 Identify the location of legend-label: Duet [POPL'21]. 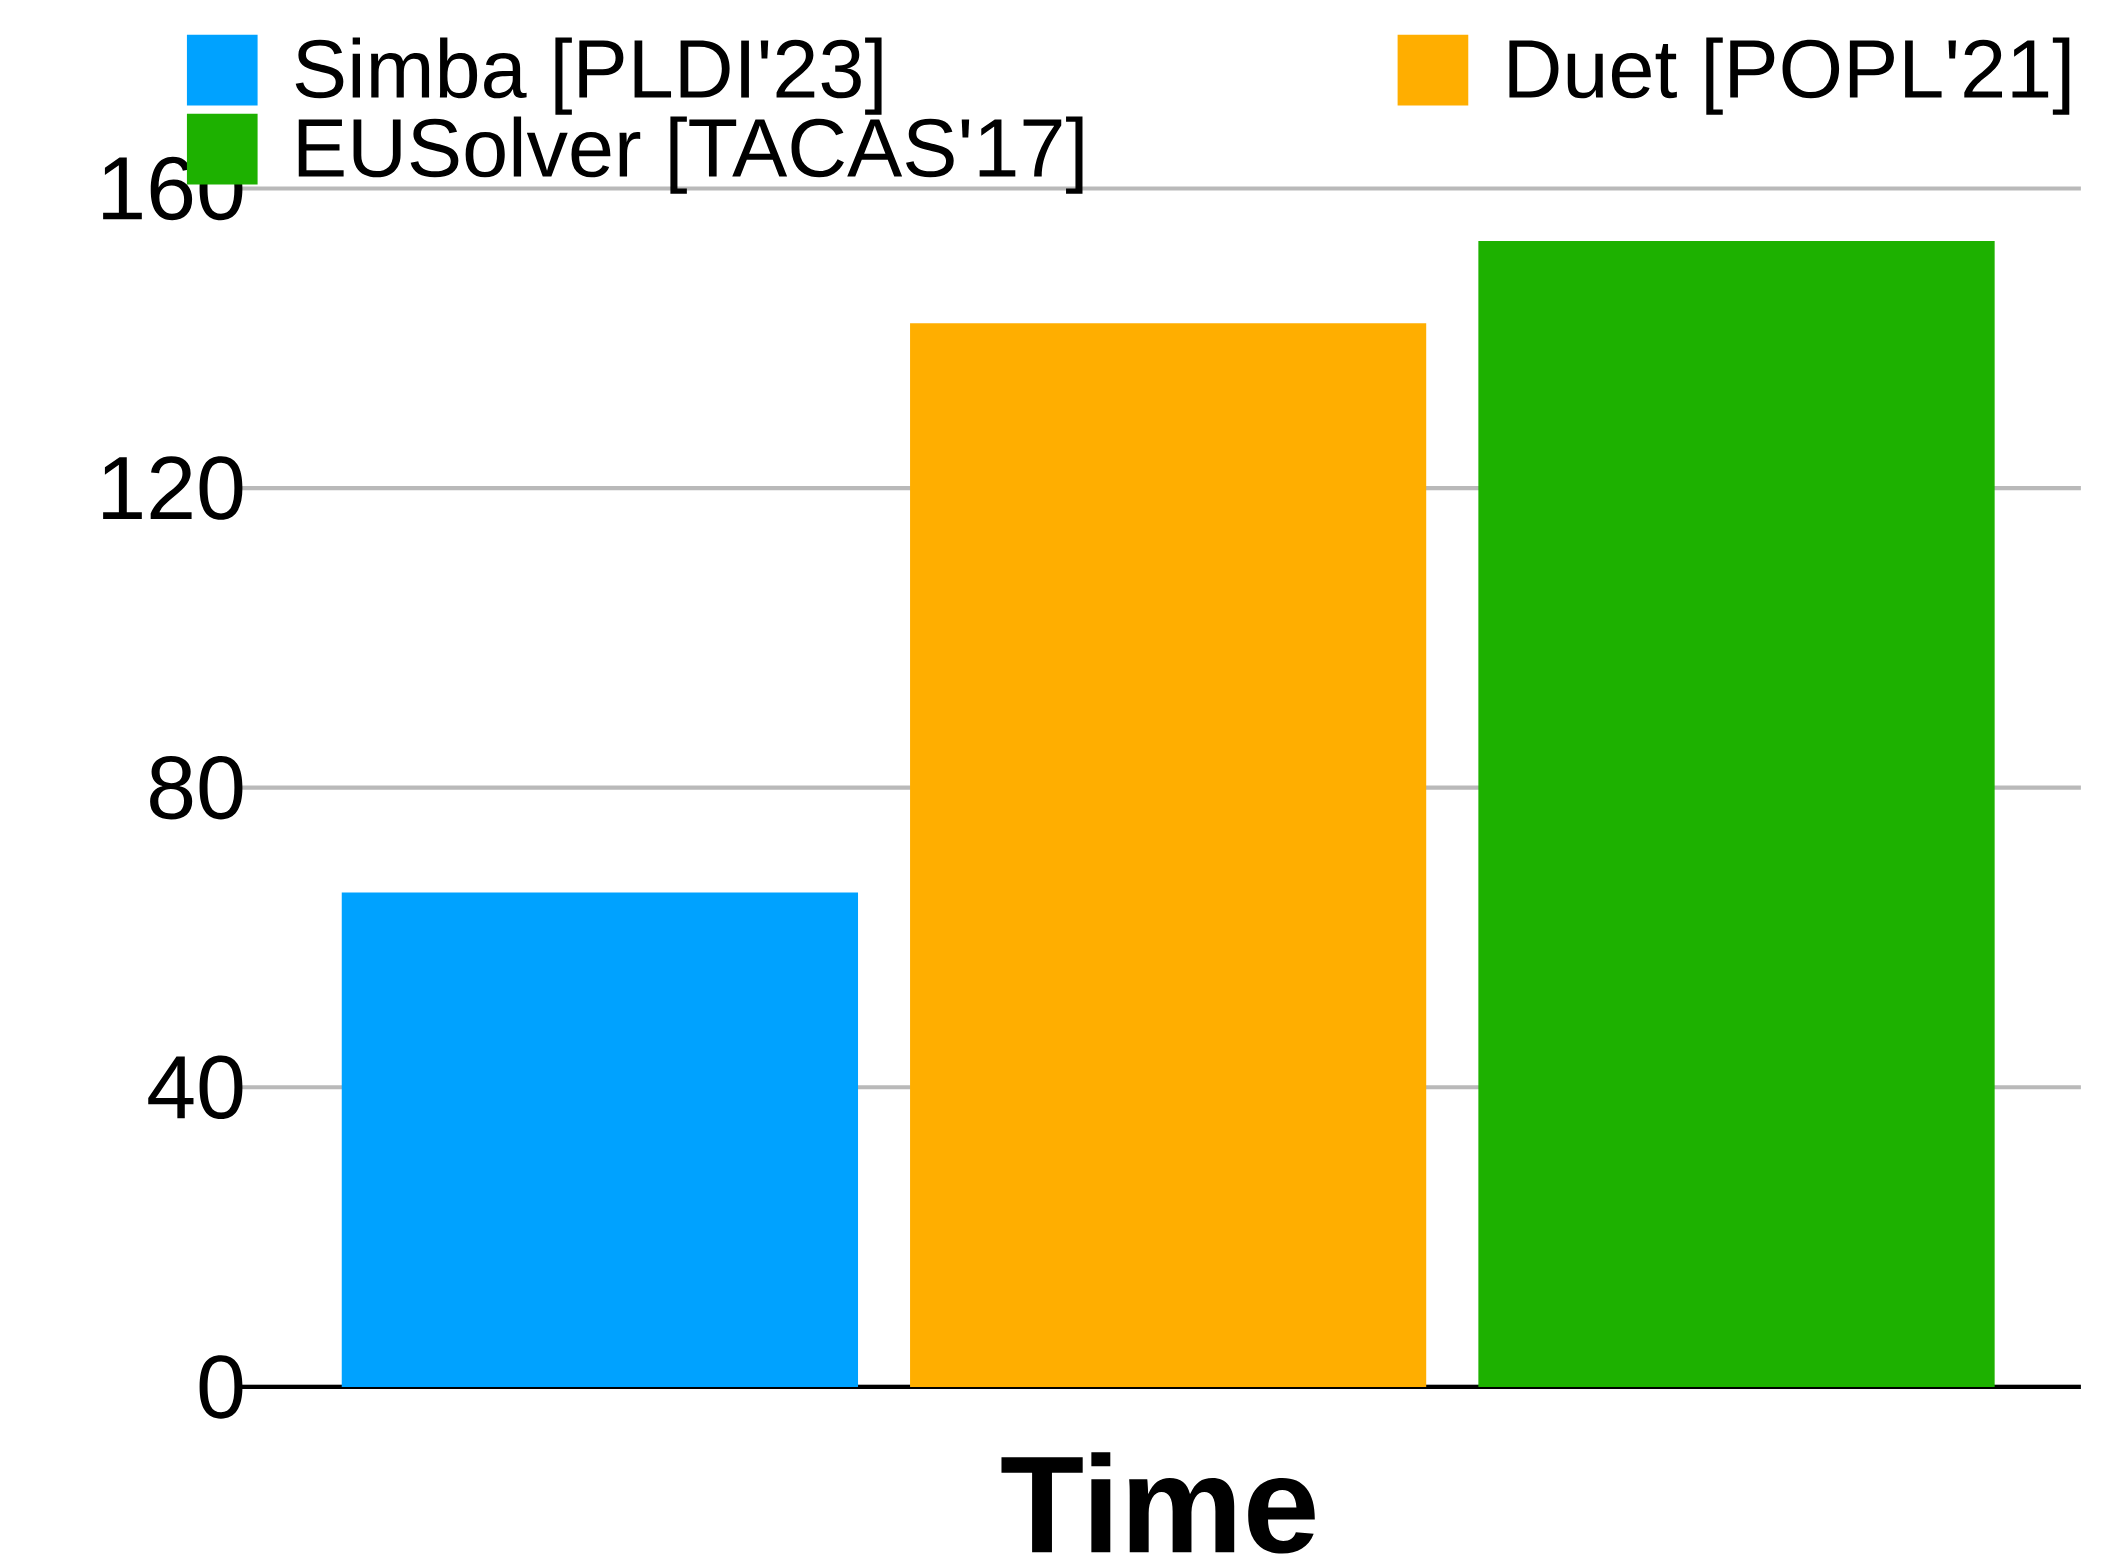
(1789, 76).